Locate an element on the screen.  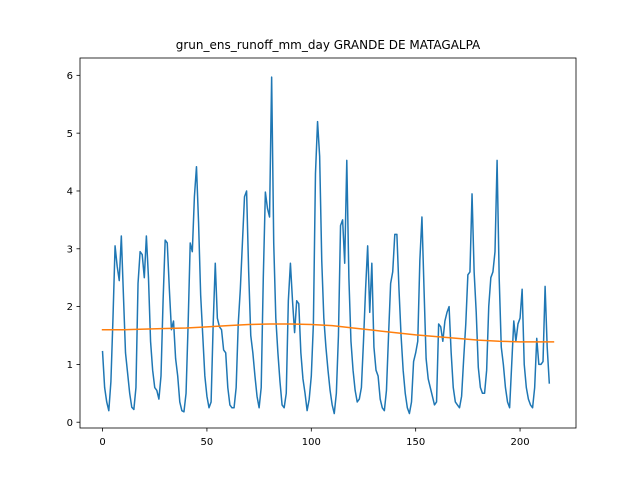
x-axis: 0 50 100 150 200 is located at coordinates (314, 438).